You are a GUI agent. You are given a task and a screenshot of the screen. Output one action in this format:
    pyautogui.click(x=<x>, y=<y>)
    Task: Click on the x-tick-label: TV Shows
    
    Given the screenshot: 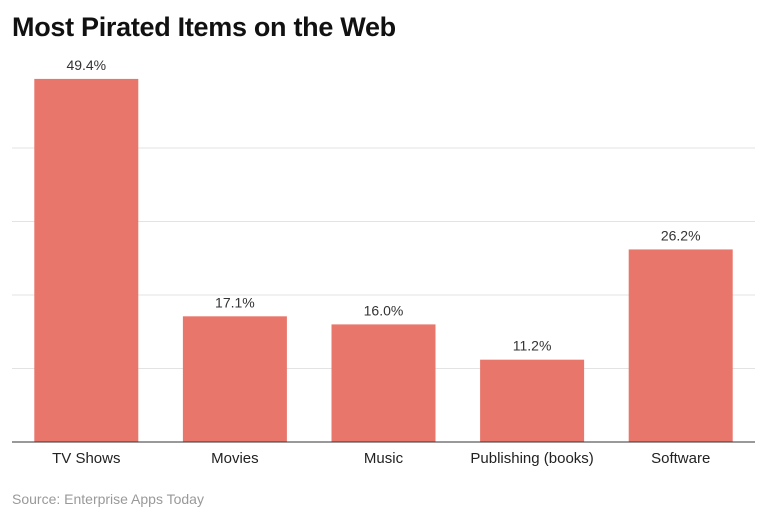 What is the action you would take?
    pyautogui.click(x=86, y=458)
    